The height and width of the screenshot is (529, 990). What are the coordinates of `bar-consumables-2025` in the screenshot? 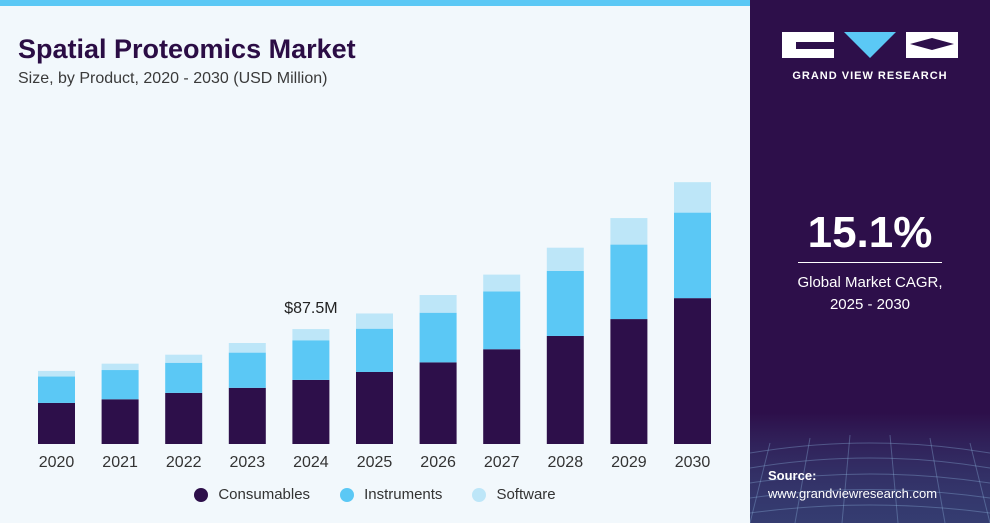 It's located at (374, 407).